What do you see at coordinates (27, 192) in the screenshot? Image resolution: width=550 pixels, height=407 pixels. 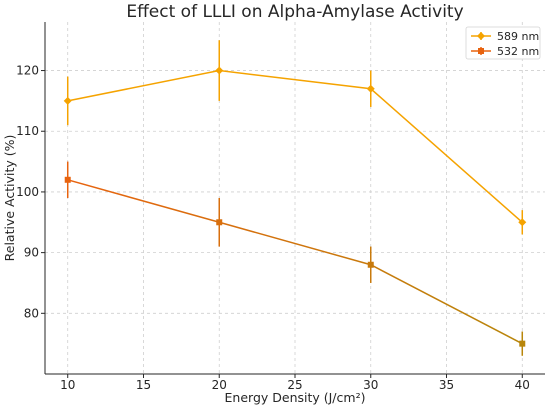 I see `y-tick-label: 100` at bounding box center [27, 192].